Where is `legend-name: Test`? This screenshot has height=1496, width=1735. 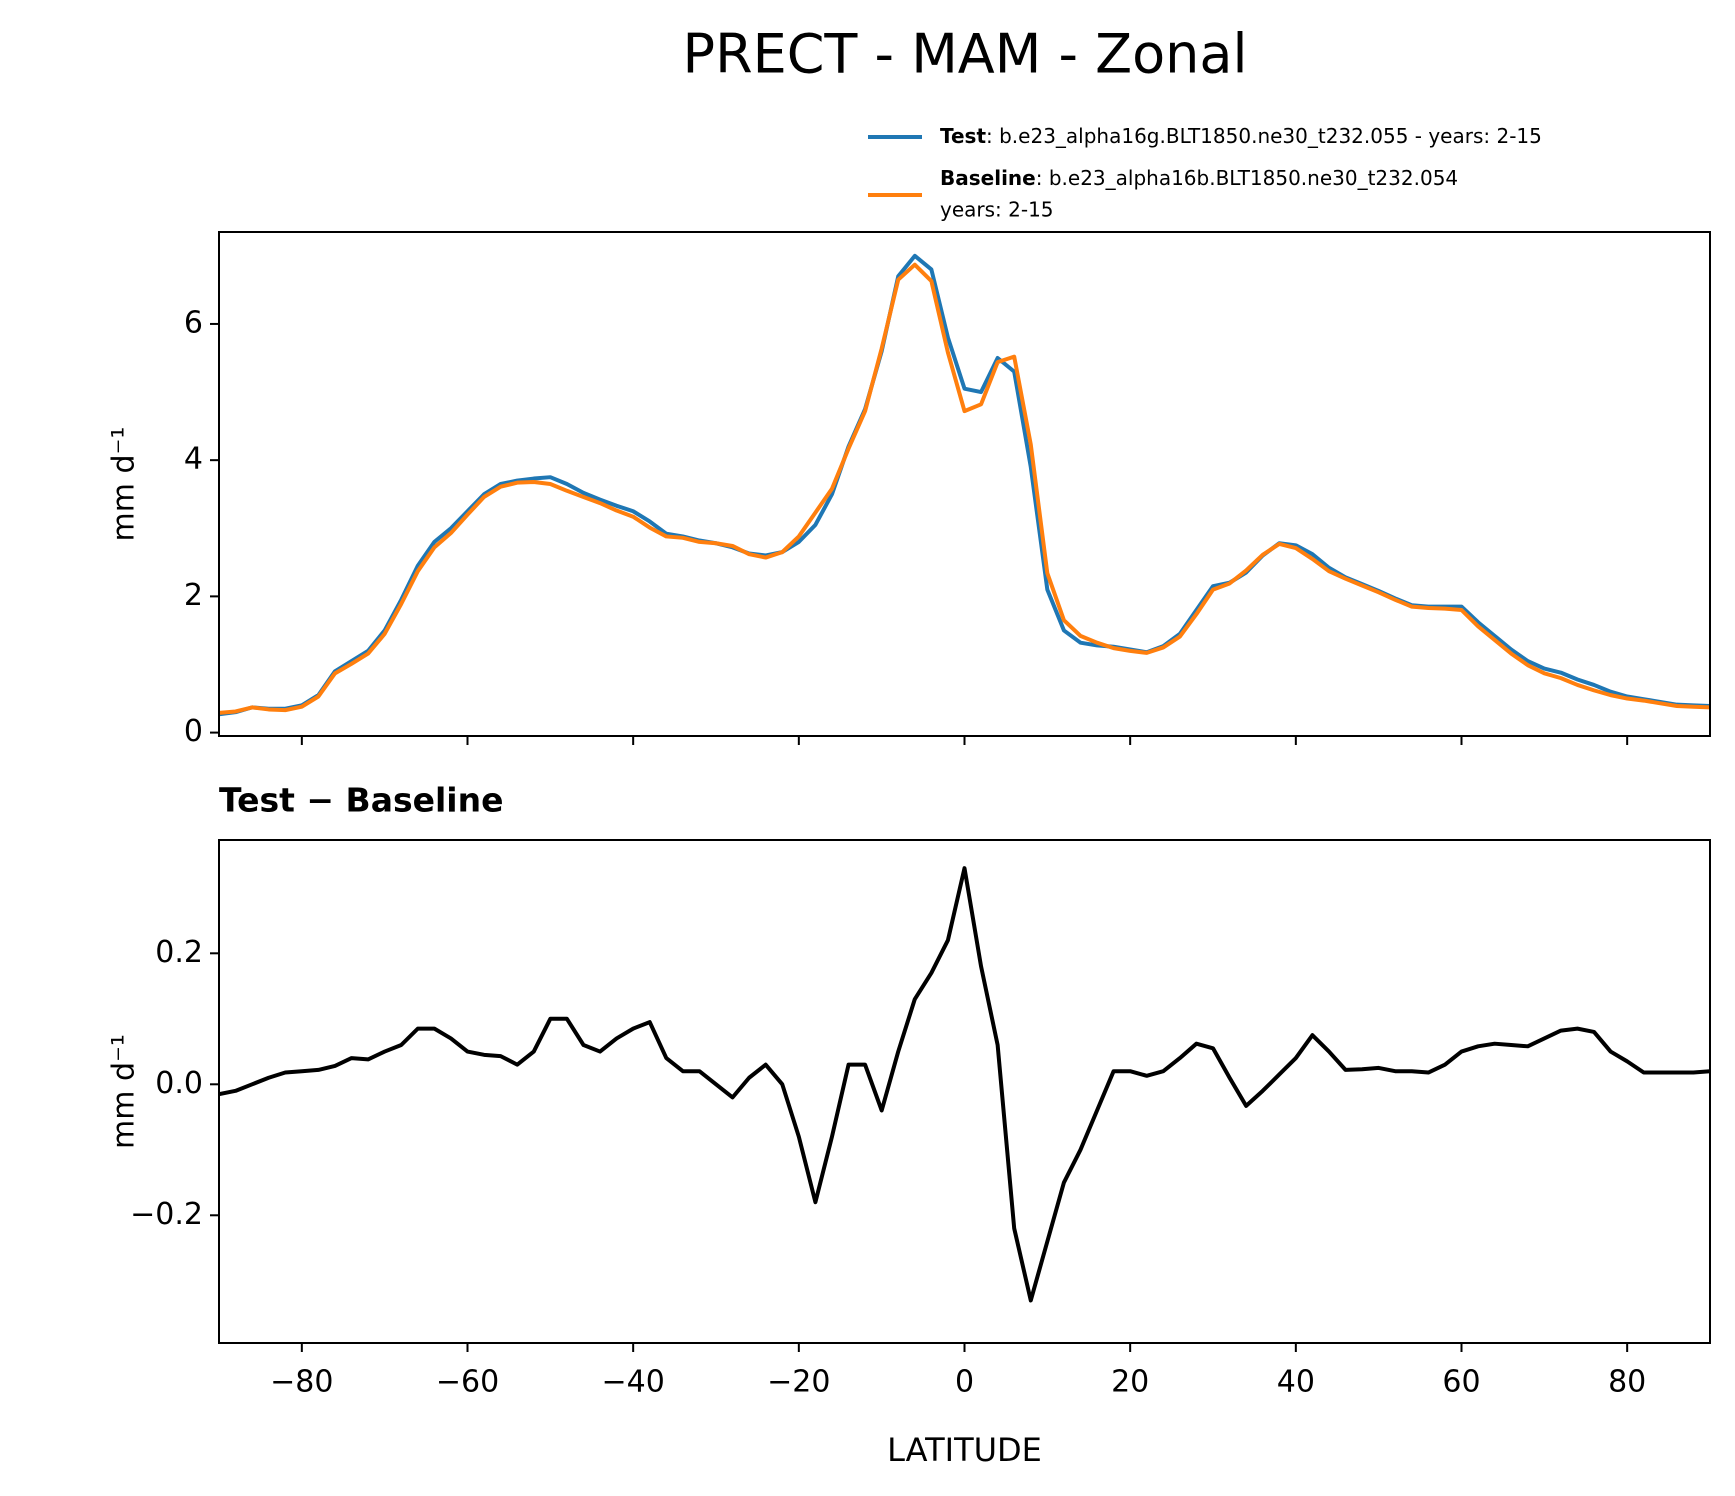
legend-name: Test is located at coordinates (963, 136).